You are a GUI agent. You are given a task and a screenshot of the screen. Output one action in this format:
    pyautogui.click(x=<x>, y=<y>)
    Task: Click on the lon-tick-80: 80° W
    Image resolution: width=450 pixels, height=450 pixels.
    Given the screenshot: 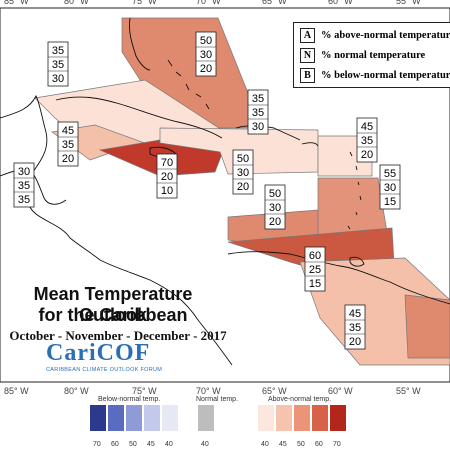 What is the action you would take?
    pyautogui.click(x=76, y=3)
    